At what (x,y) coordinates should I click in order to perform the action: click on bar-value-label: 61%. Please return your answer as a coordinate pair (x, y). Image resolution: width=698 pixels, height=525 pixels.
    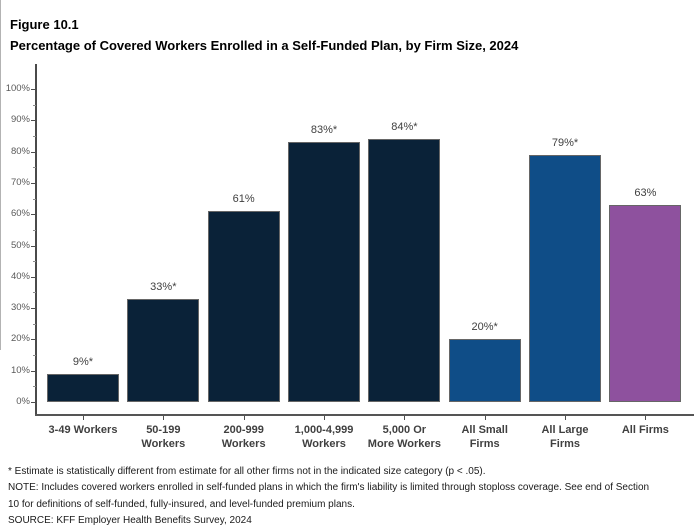
    Looking at the image, I should click on (243, 199).